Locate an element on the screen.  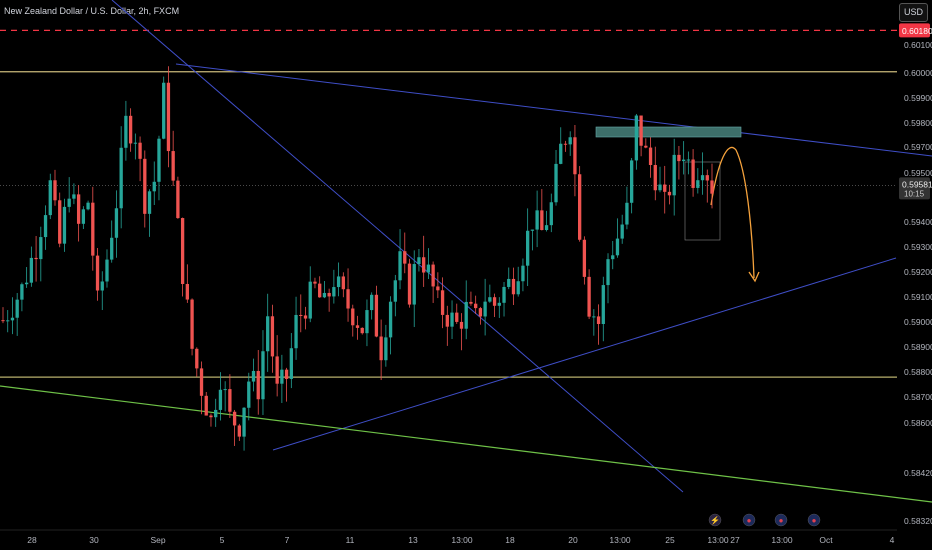
y-tick-label: 0.59500 is located at coordinates (918, 173).